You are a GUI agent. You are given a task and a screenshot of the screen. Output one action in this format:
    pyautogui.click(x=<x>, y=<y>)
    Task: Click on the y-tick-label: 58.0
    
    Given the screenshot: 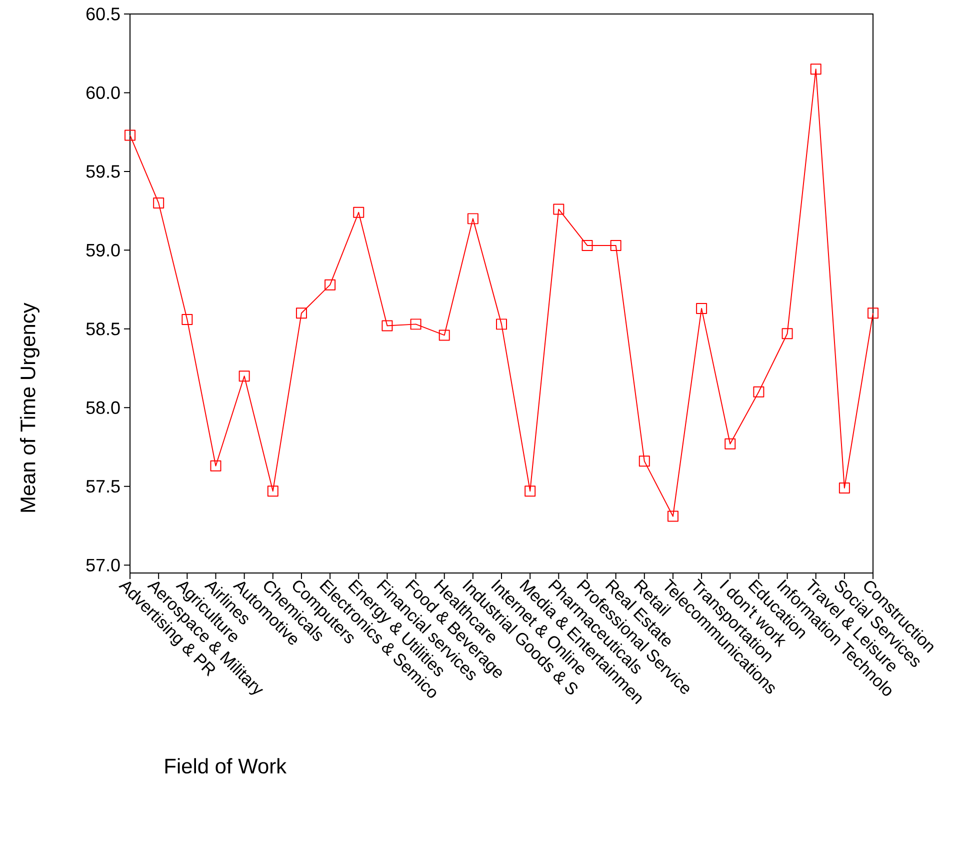 What is the action you would take?
    pyautogui.click(x=103, y=407)
    